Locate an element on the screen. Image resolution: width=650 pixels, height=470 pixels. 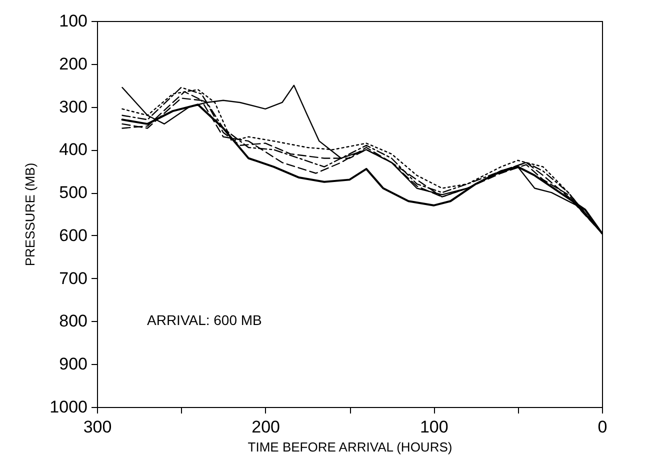
x-tick-label: 100 is located at coordinates (434, 427).